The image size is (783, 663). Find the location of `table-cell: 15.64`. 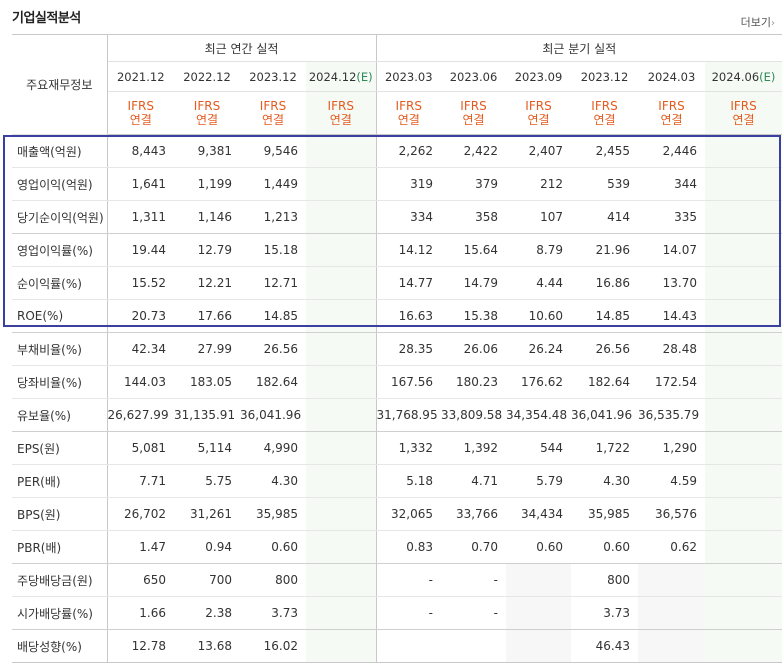

table-cell: 15.64 is located at coordinates (473, 250).